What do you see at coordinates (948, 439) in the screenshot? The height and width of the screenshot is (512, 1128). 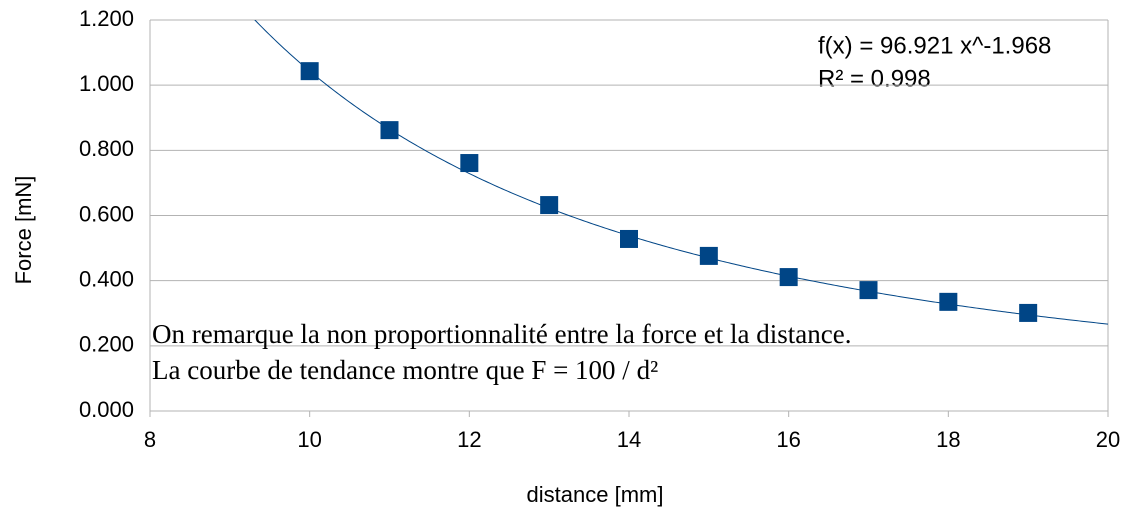 I see `x-tick-label: 18` at bounding box center [948, 439].